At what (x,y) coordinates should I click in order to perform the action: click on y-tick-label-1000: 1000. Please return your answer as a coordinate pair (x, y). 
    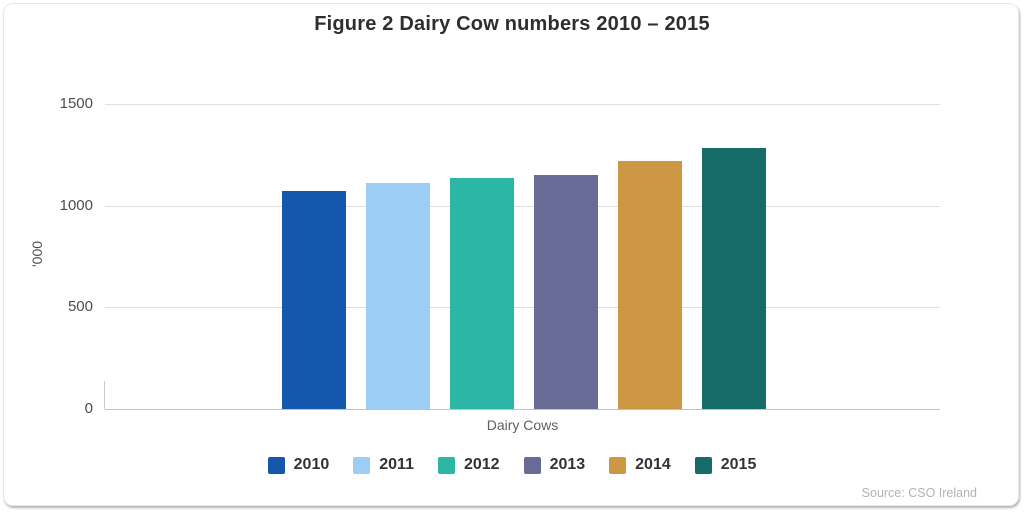
    Looking at the image, I should click on (76, 205).